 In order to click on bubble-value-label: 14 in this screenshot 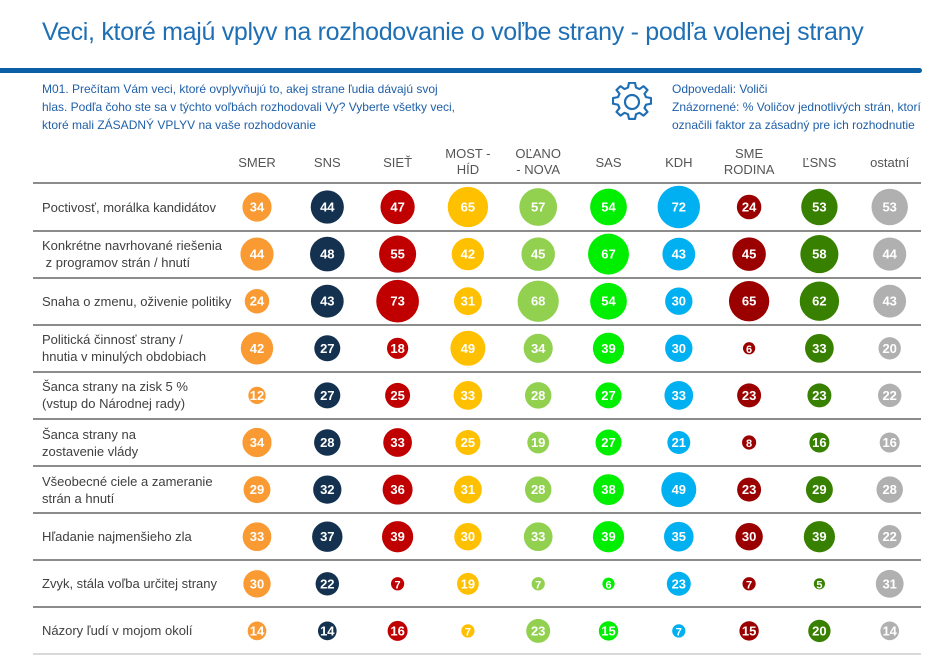, I will do `click(257, 630)`.